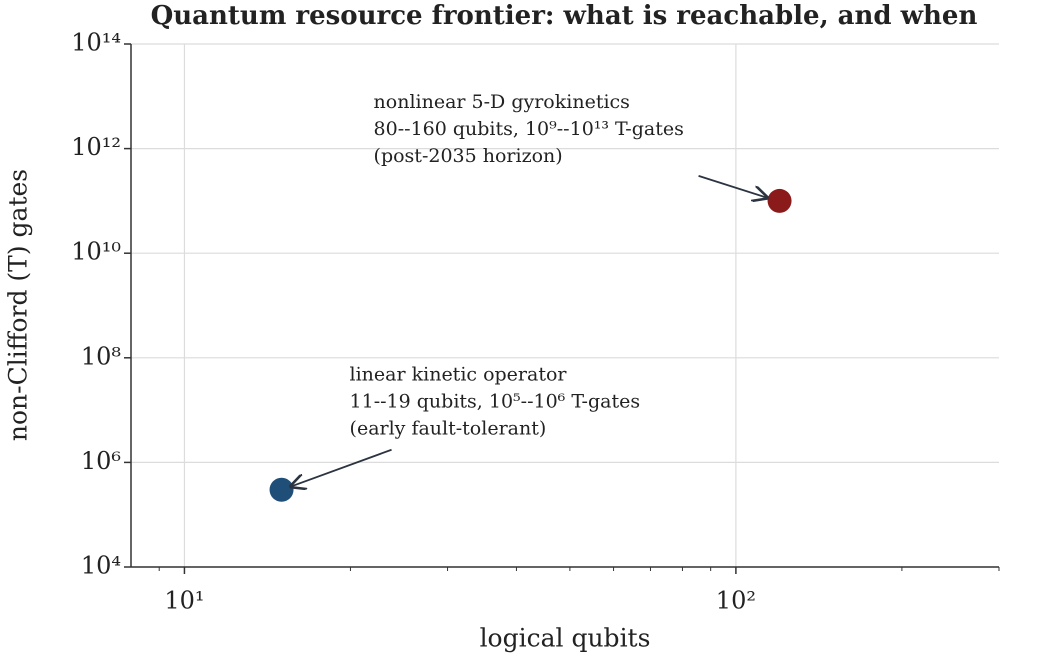  I want to click on y-tick-label: 10⁸, so click(101, 356).